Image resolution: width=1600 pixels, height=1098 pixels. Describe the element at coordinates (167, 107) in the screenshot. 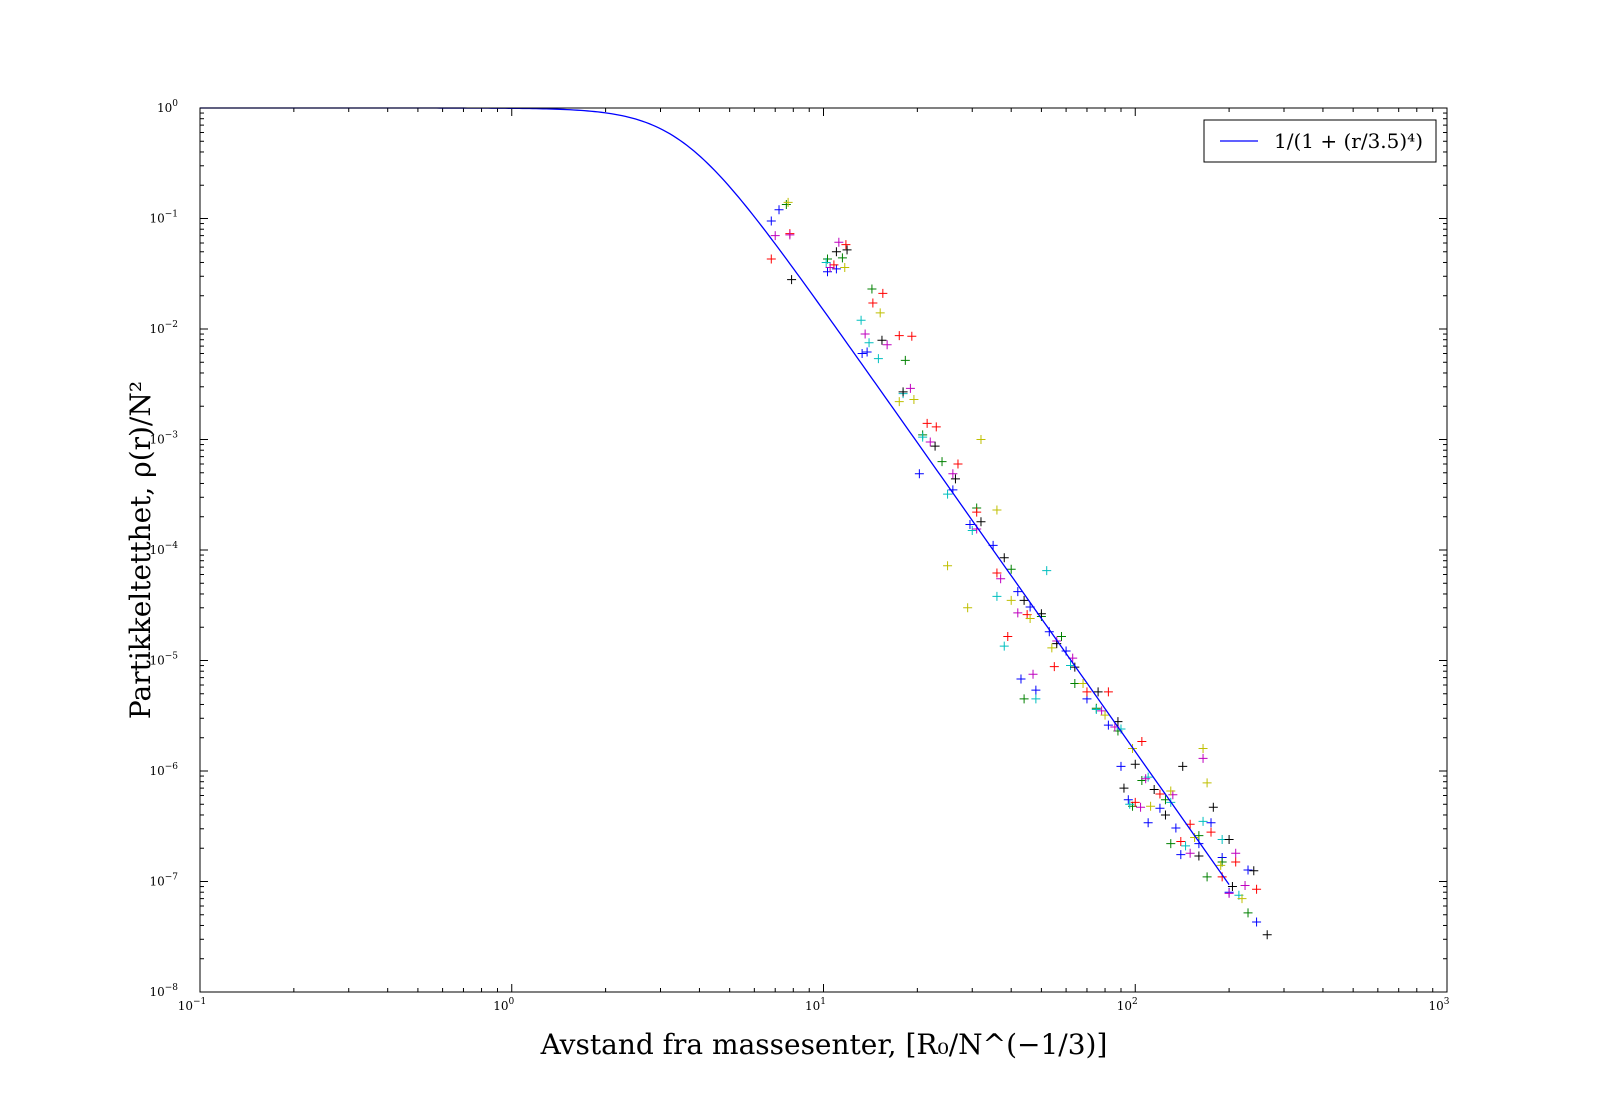

I see `y-tick-label: 10⁰` at that location.